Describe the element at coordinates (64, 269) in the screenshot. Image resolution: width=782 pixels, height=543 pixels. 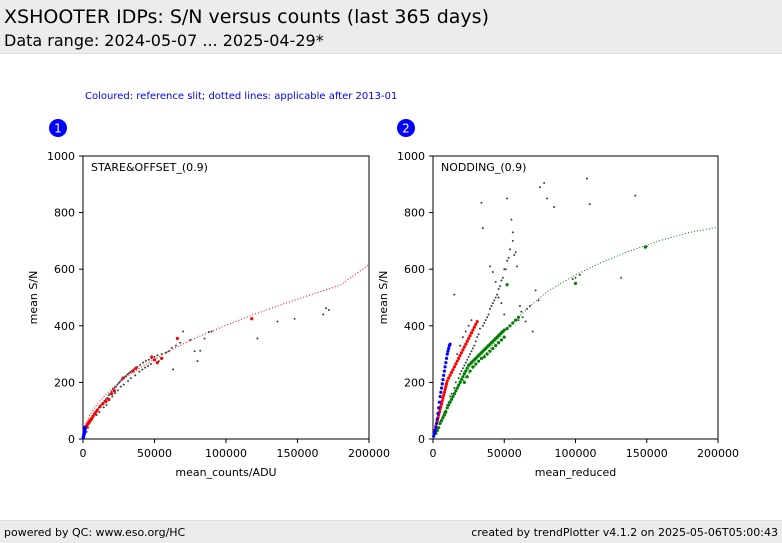
I see `y-tick-label: 600` at that location.